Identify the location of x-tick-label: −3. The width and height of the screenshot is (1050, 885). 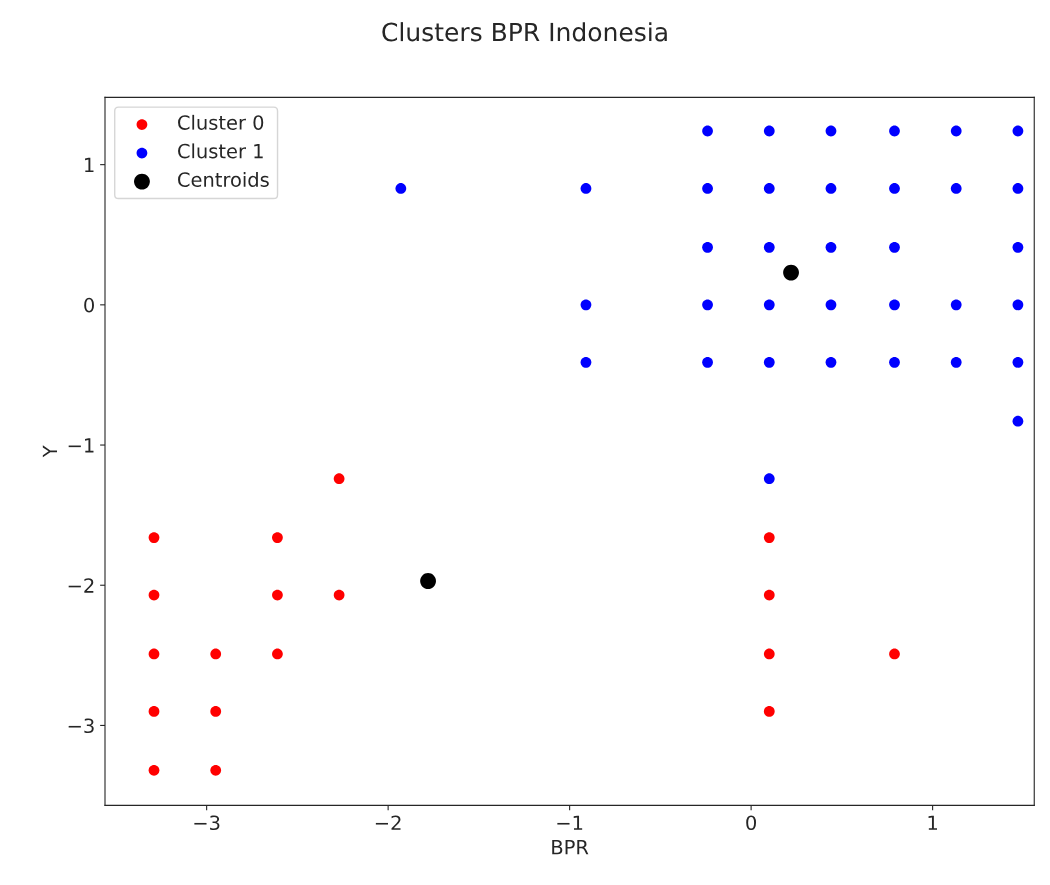
(207, 823).